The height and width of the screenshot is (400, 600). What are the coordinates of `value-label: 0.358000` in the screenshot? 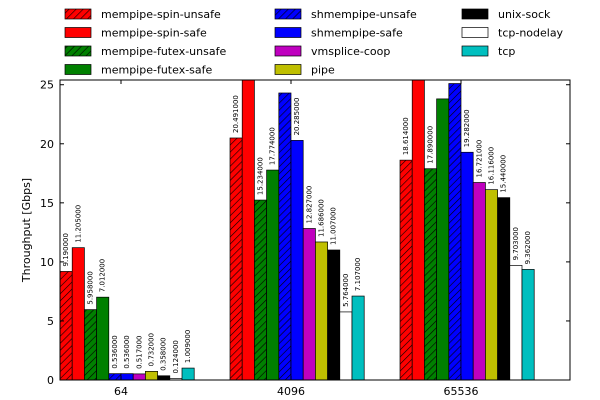 It's located at (164, 353).